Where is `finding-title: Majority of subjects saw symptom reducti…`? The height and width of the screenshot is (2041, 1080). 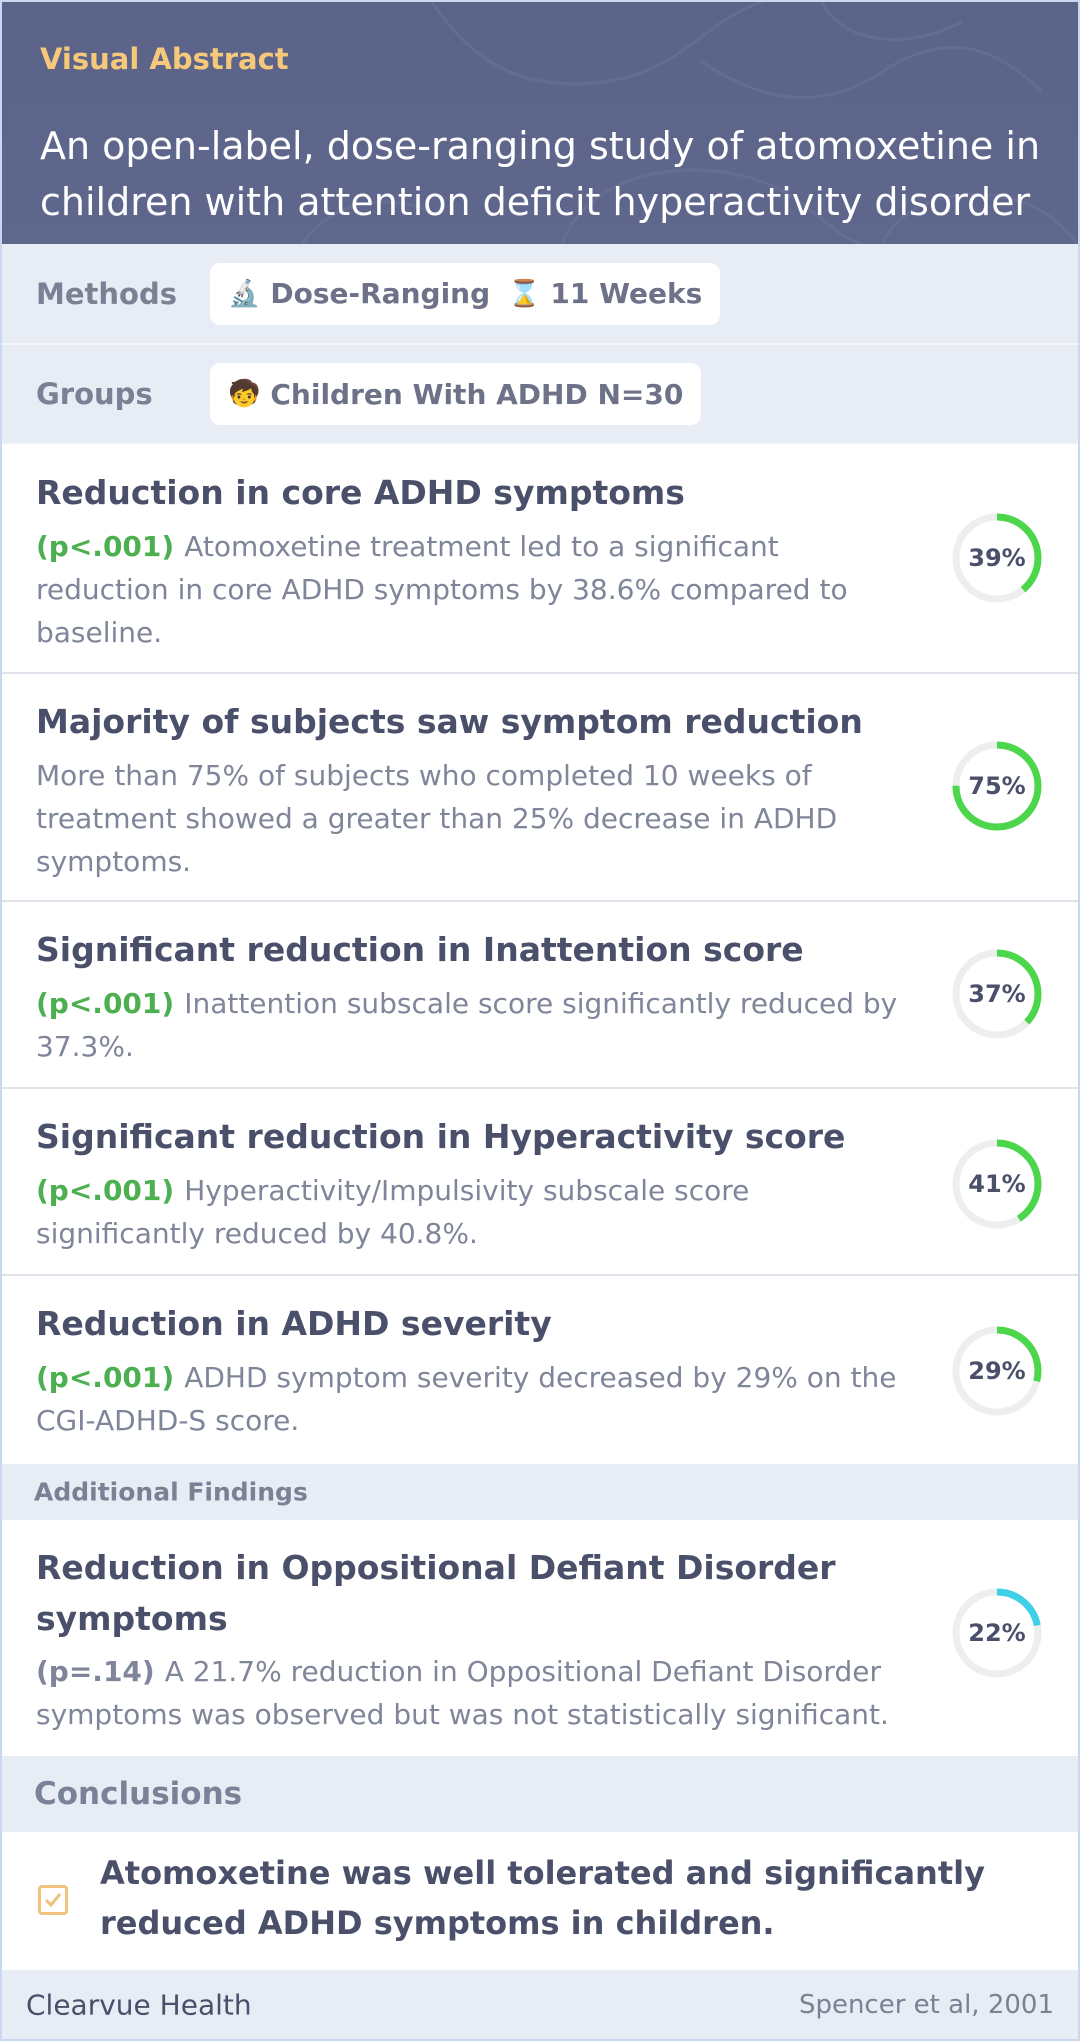 finding-title: Majority of subjects saw symptom reducti… is located at coordinates (449, 721).